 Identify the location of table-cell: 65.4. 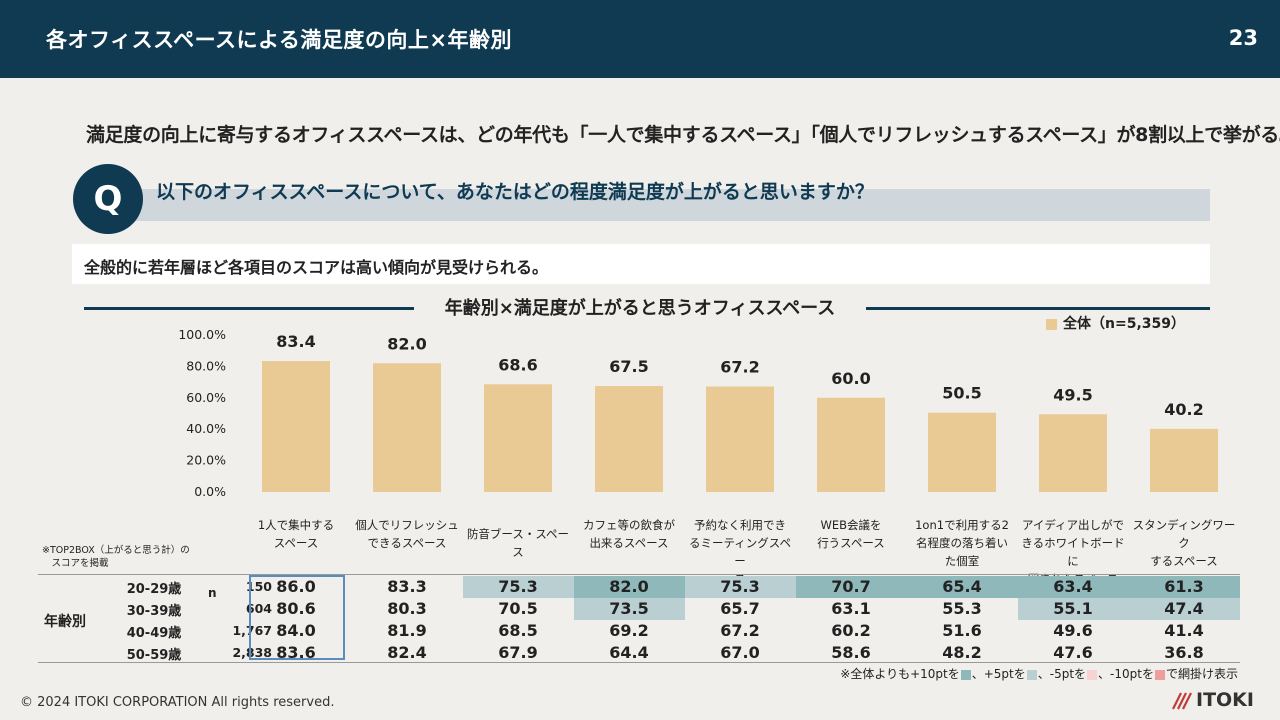
(962, 587).